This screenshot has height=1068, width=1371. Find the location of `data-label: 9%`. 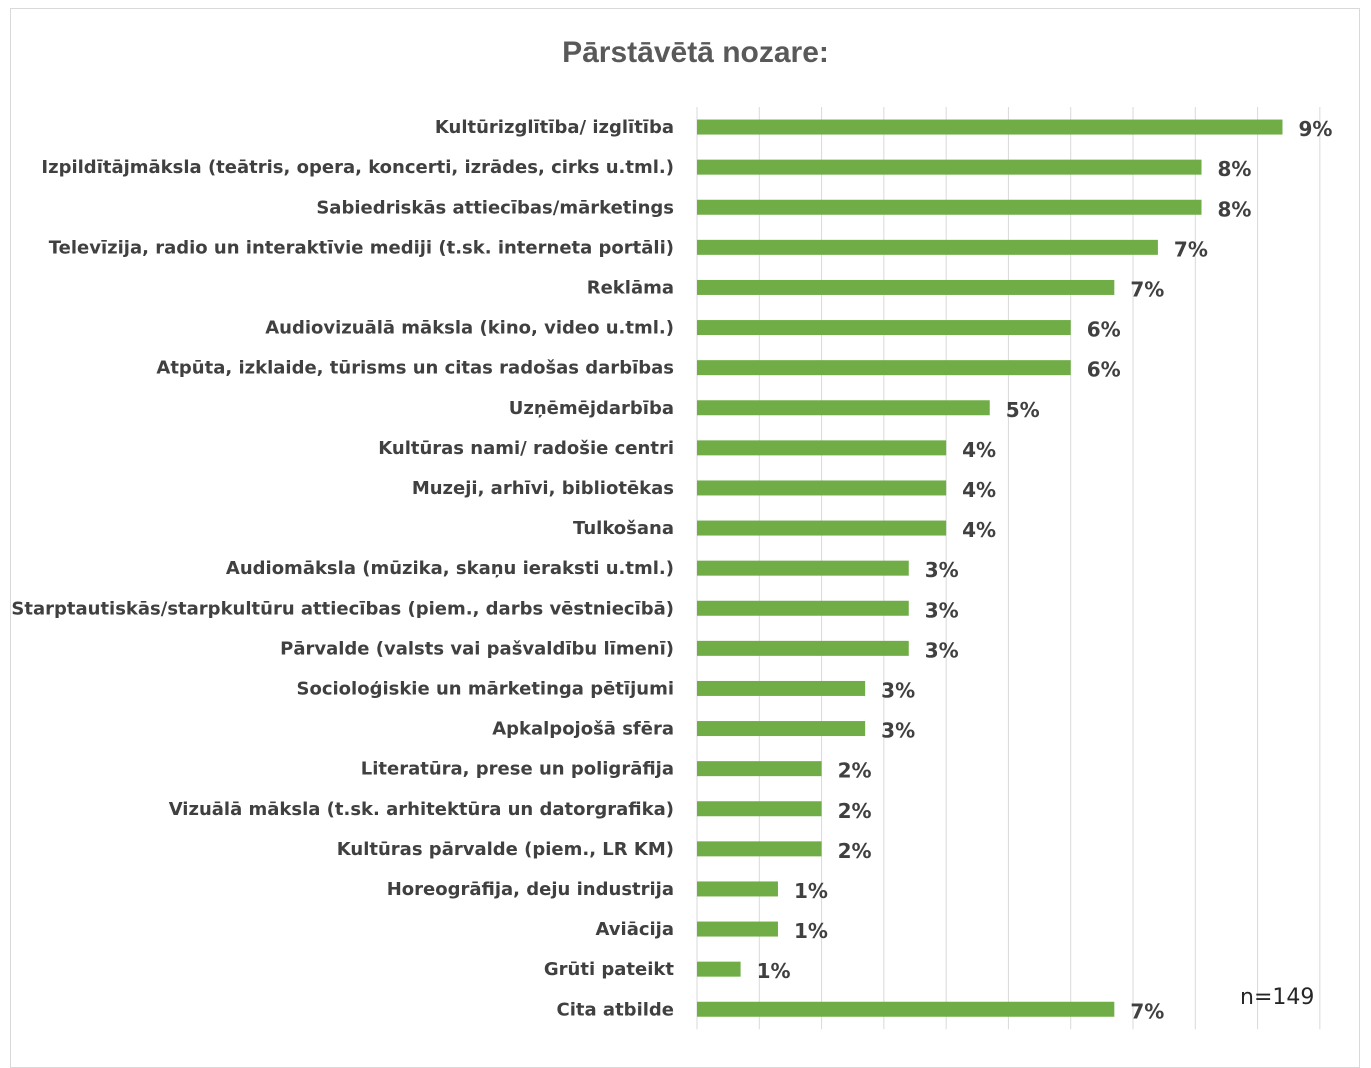

data-label: 9% is located at coordinates (1315, 129).